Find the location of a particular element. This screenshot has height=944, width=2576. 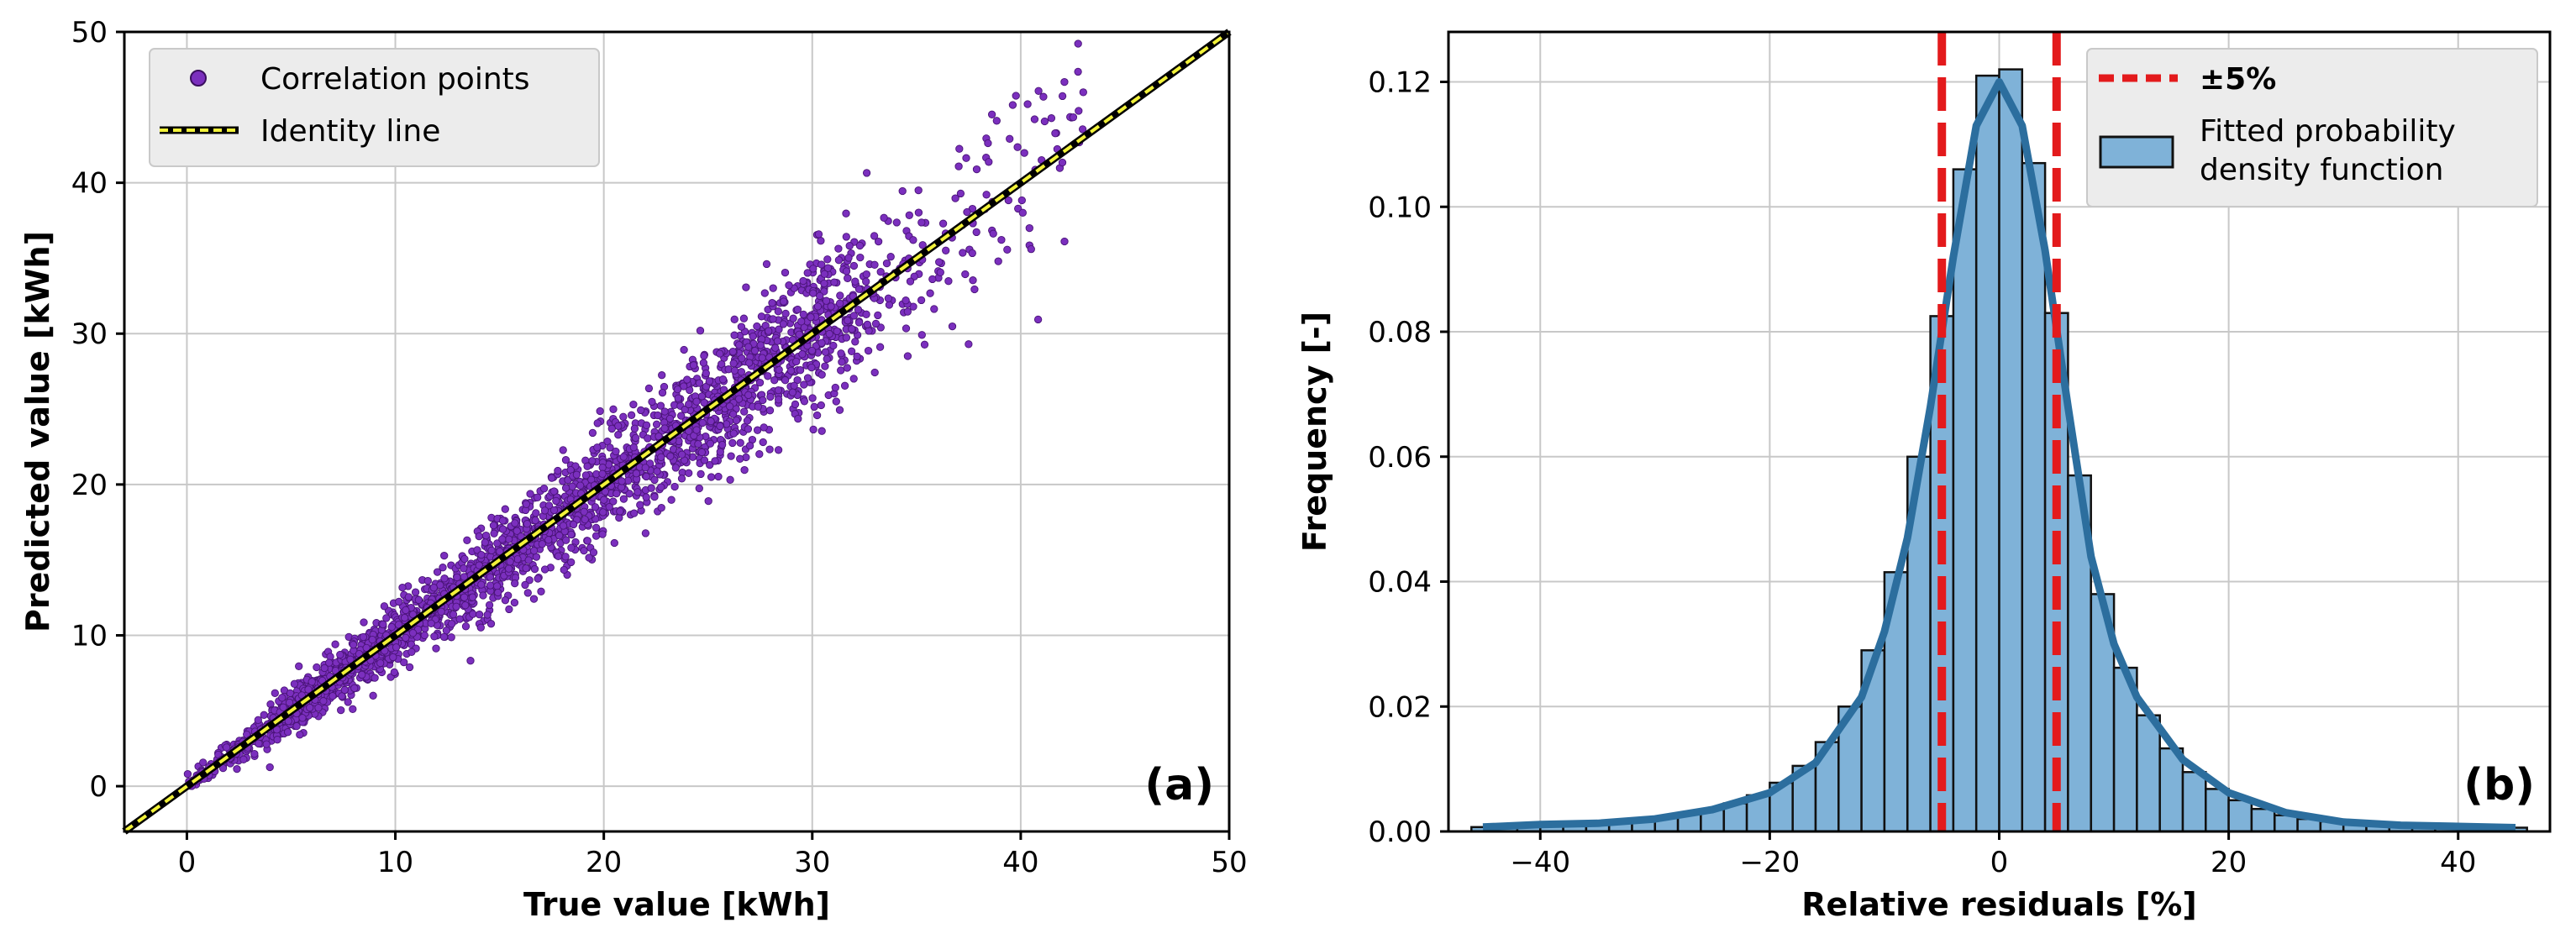

y-tick-label: 0.02 is located at coordinates (1400, 707).